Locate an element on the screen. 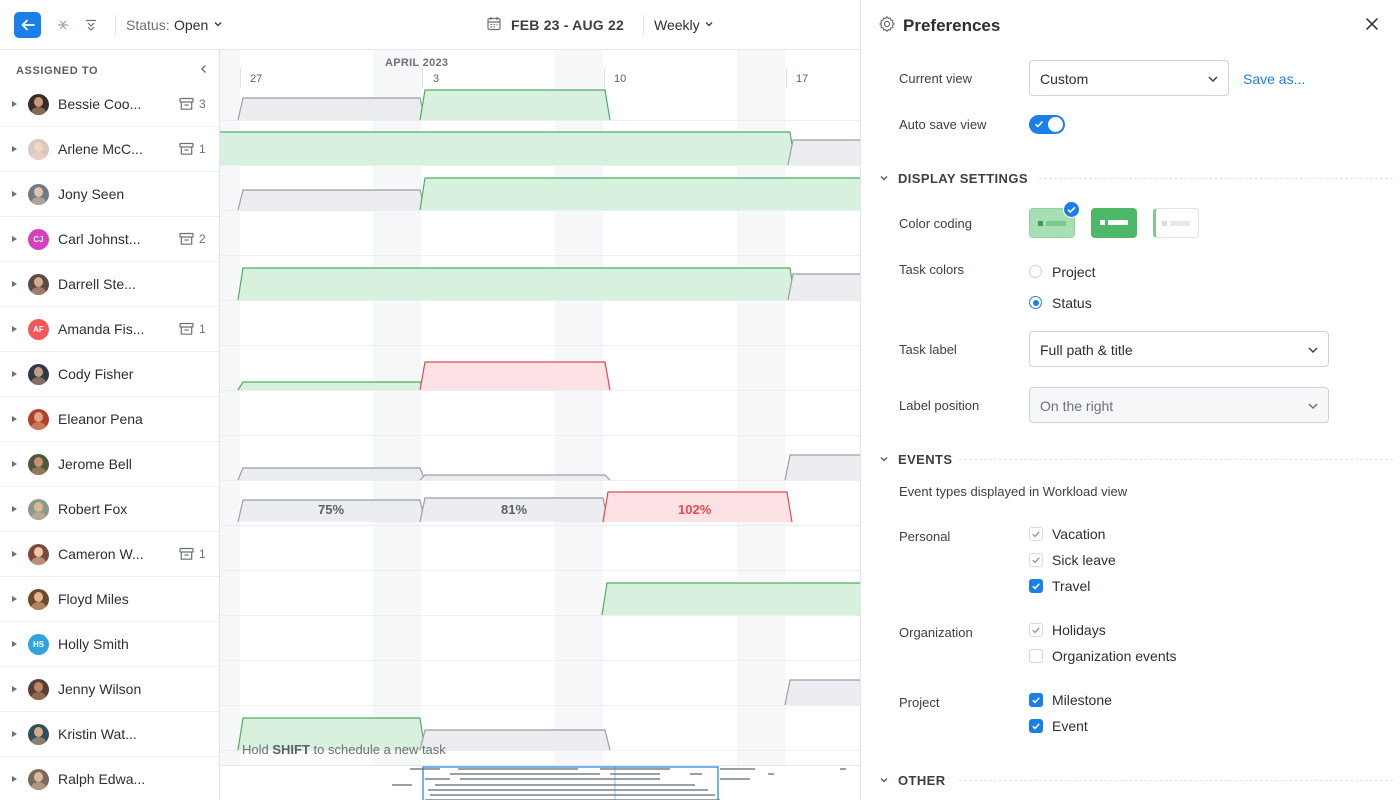 The height and width of the screenshot is (800, 1400). auto-save-toggle is located at coordinates (1047, 124).